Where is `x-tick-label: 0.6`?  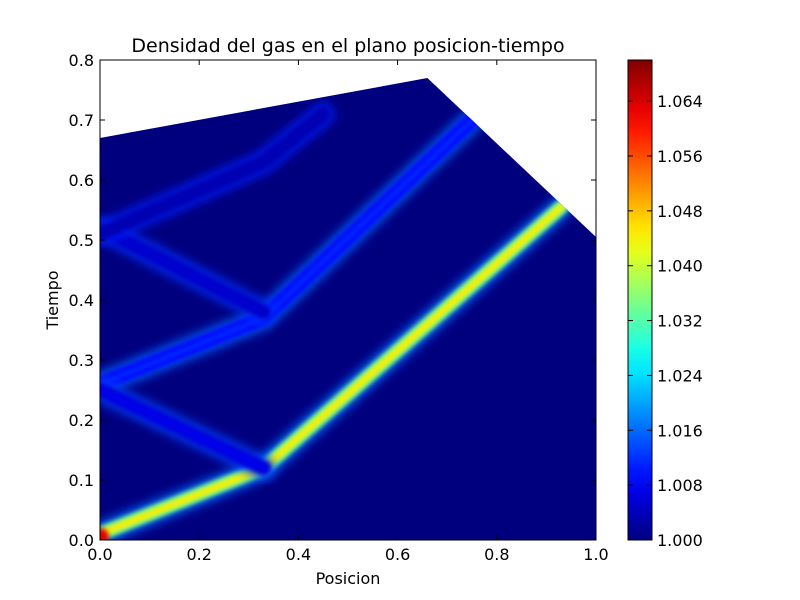 x-tick-label: 0.6 is located at coordinates (397, 554).